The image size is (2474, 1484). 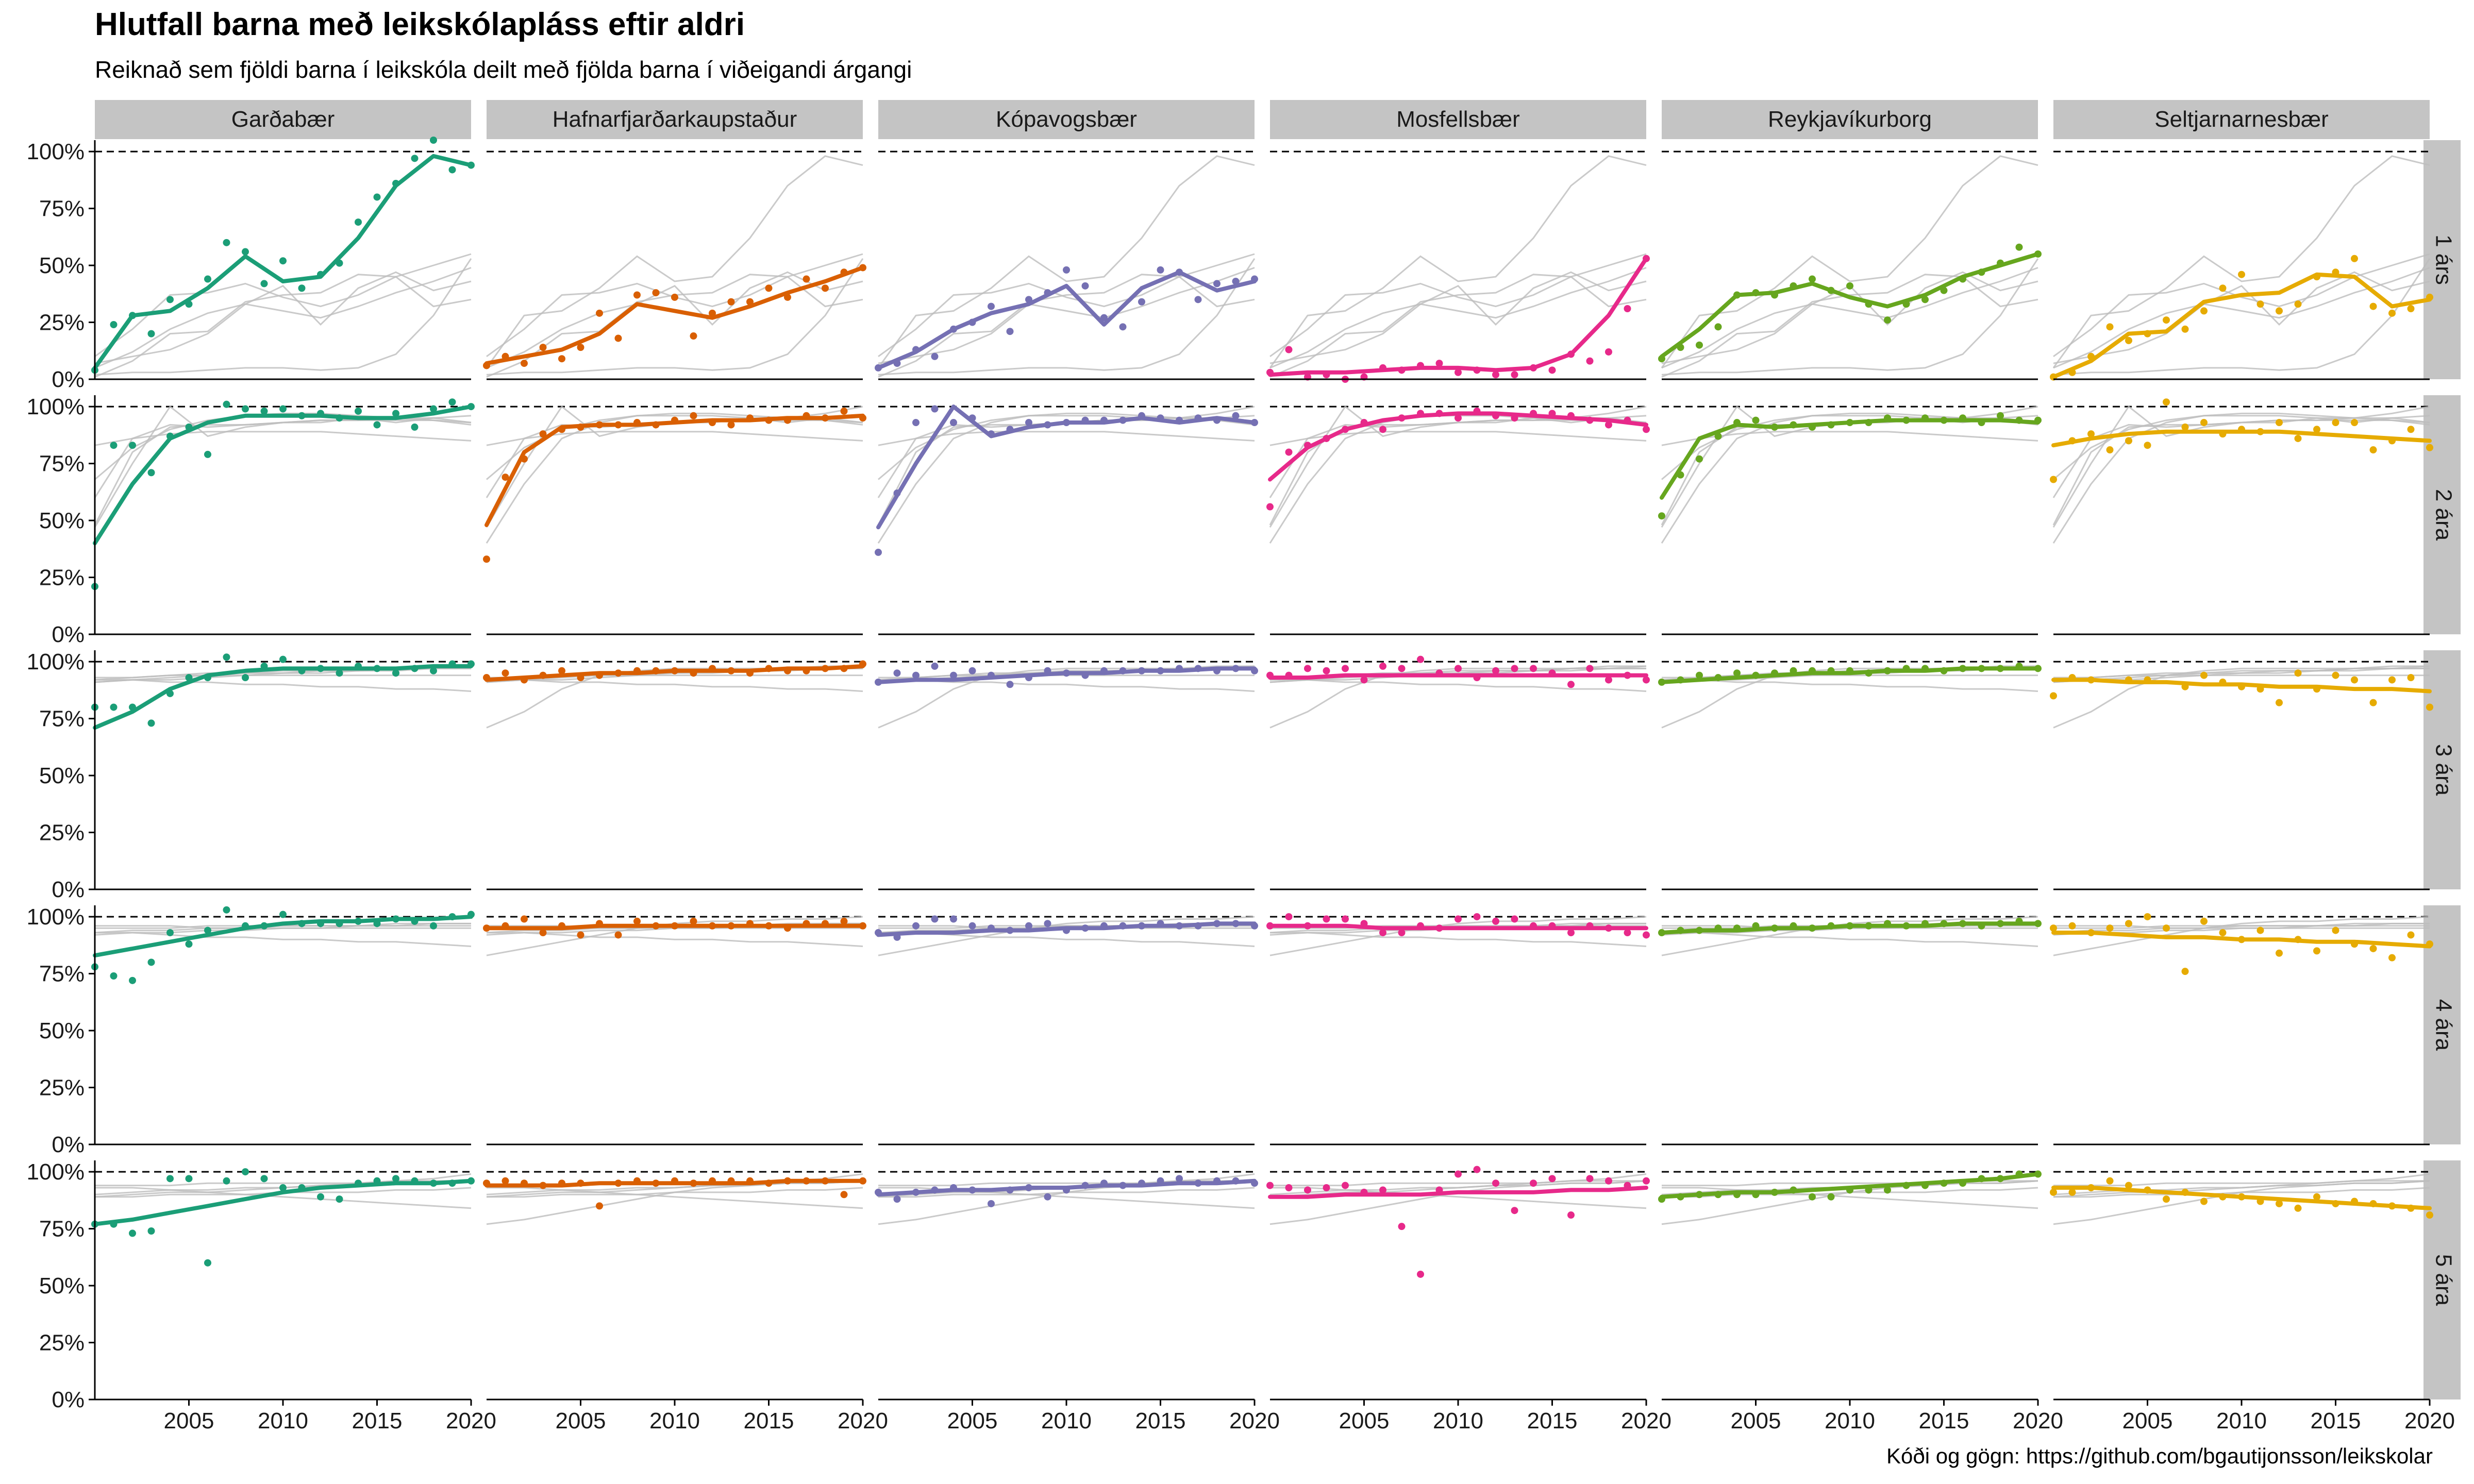 What do you see at coordinates (769, 1421) in the screenshot?
I see `x-tick-label: 2015` at bounding box center [769, 1421].